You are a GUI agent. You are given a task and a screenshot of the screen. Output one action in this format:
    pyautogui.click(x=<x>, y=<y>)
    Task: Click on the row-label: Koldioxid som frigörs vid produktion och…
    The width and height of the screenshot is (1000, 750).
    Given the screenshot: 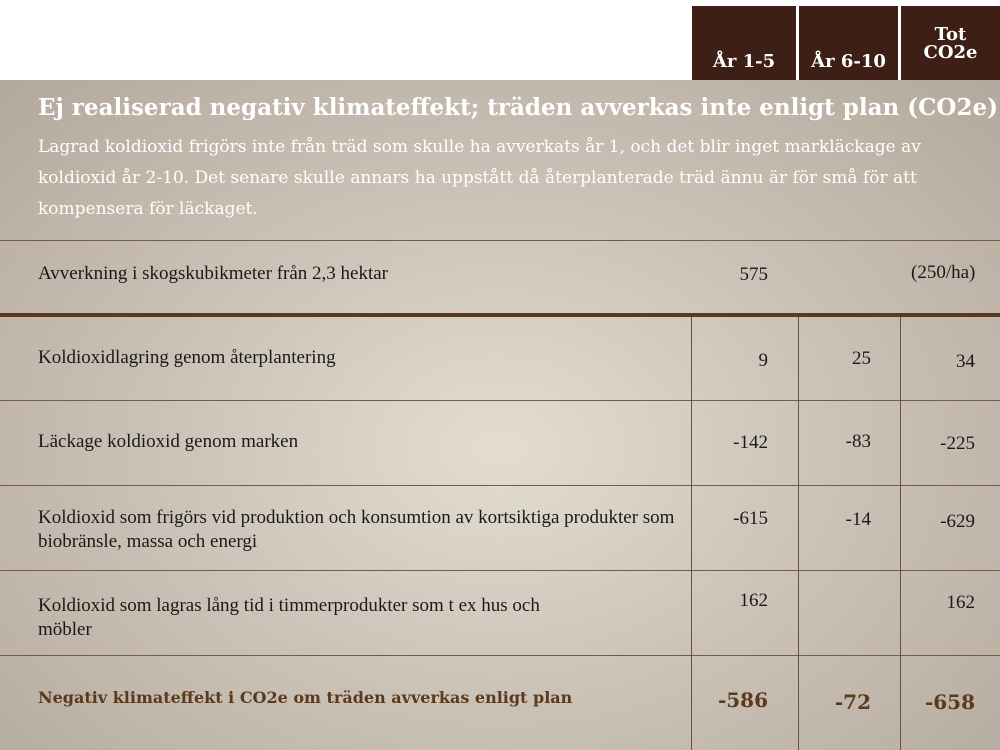 What is the action you would take?
    pyautogui.click(x=356, y=529)
    